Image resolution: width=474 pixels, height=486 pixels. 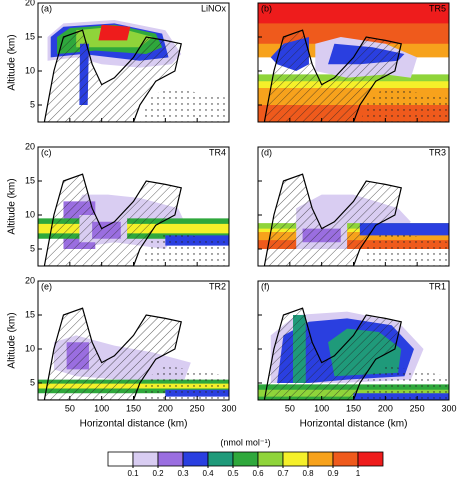 What do you see at coordinates (208, 473) in the screenshot?
I see `colorbar-label: 0.4` at bounding box center [208, 473].